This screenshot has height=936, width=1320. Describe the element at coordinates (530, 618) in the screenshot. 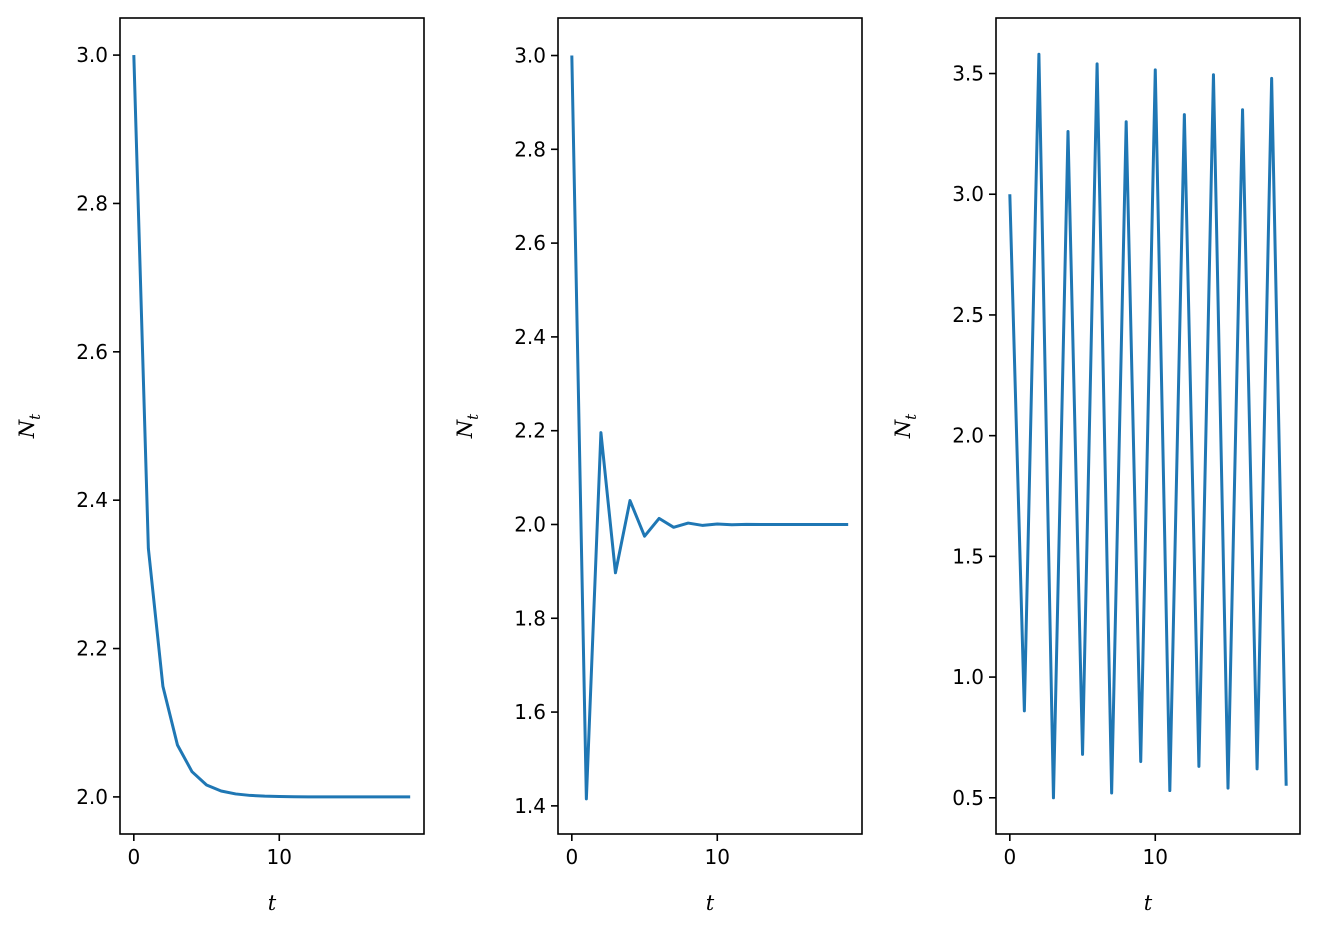

I see `y-tick-label: 1.8` at that location.